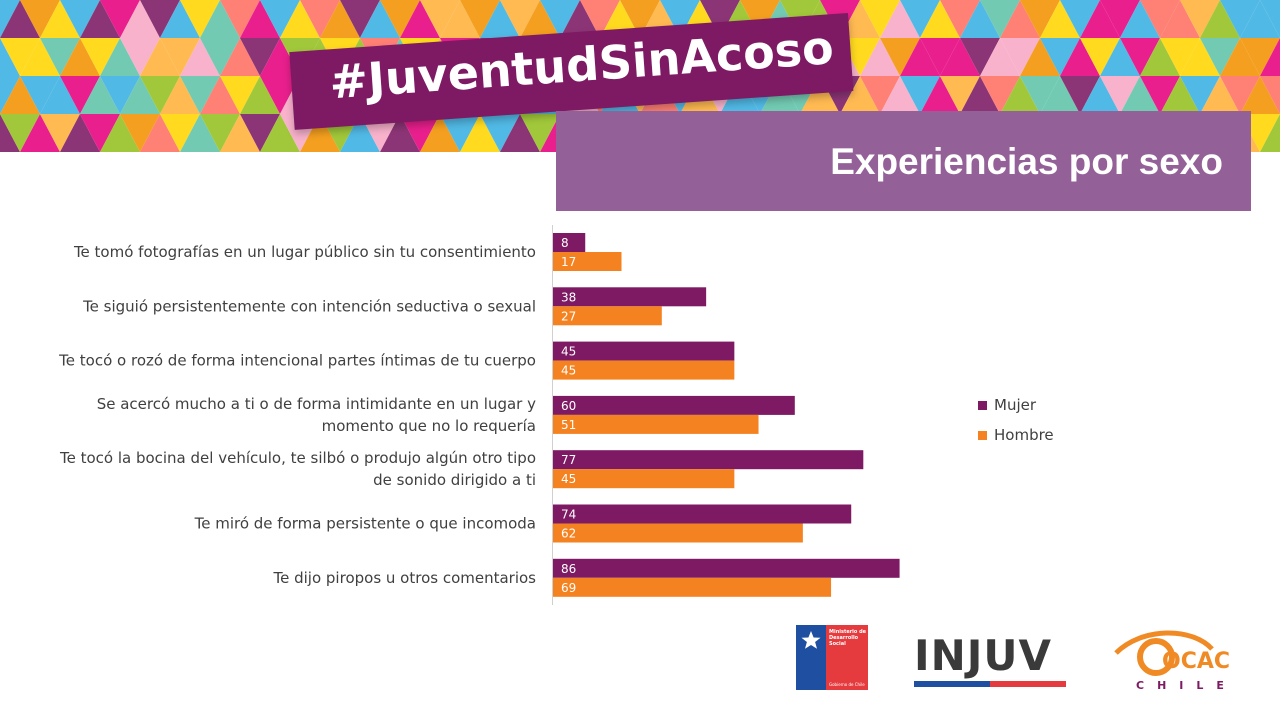 The height and width of the screenshot is (720, 1280). Describe the element at coordinates (811, 640) in the screenshot. I see `star-icon` at that location.